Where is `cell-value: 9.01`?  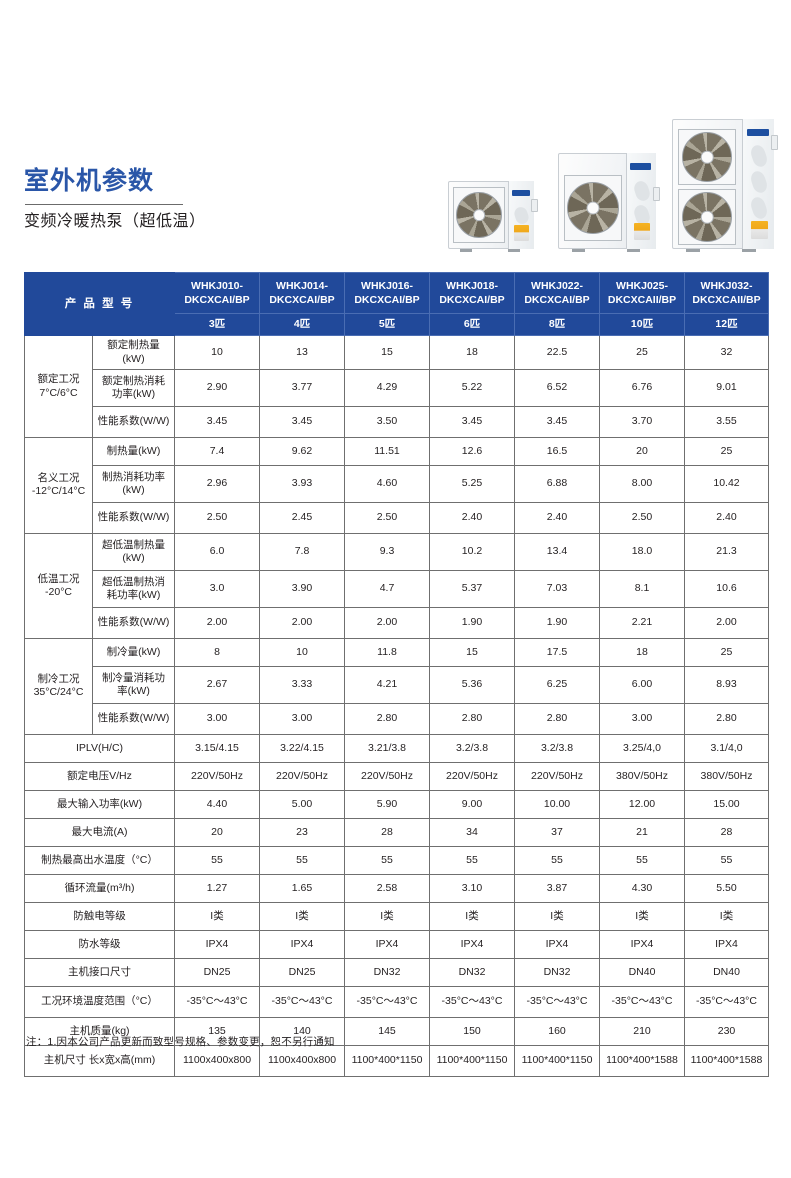 cell-value: 9.01 is located at coordinates (726, 387).